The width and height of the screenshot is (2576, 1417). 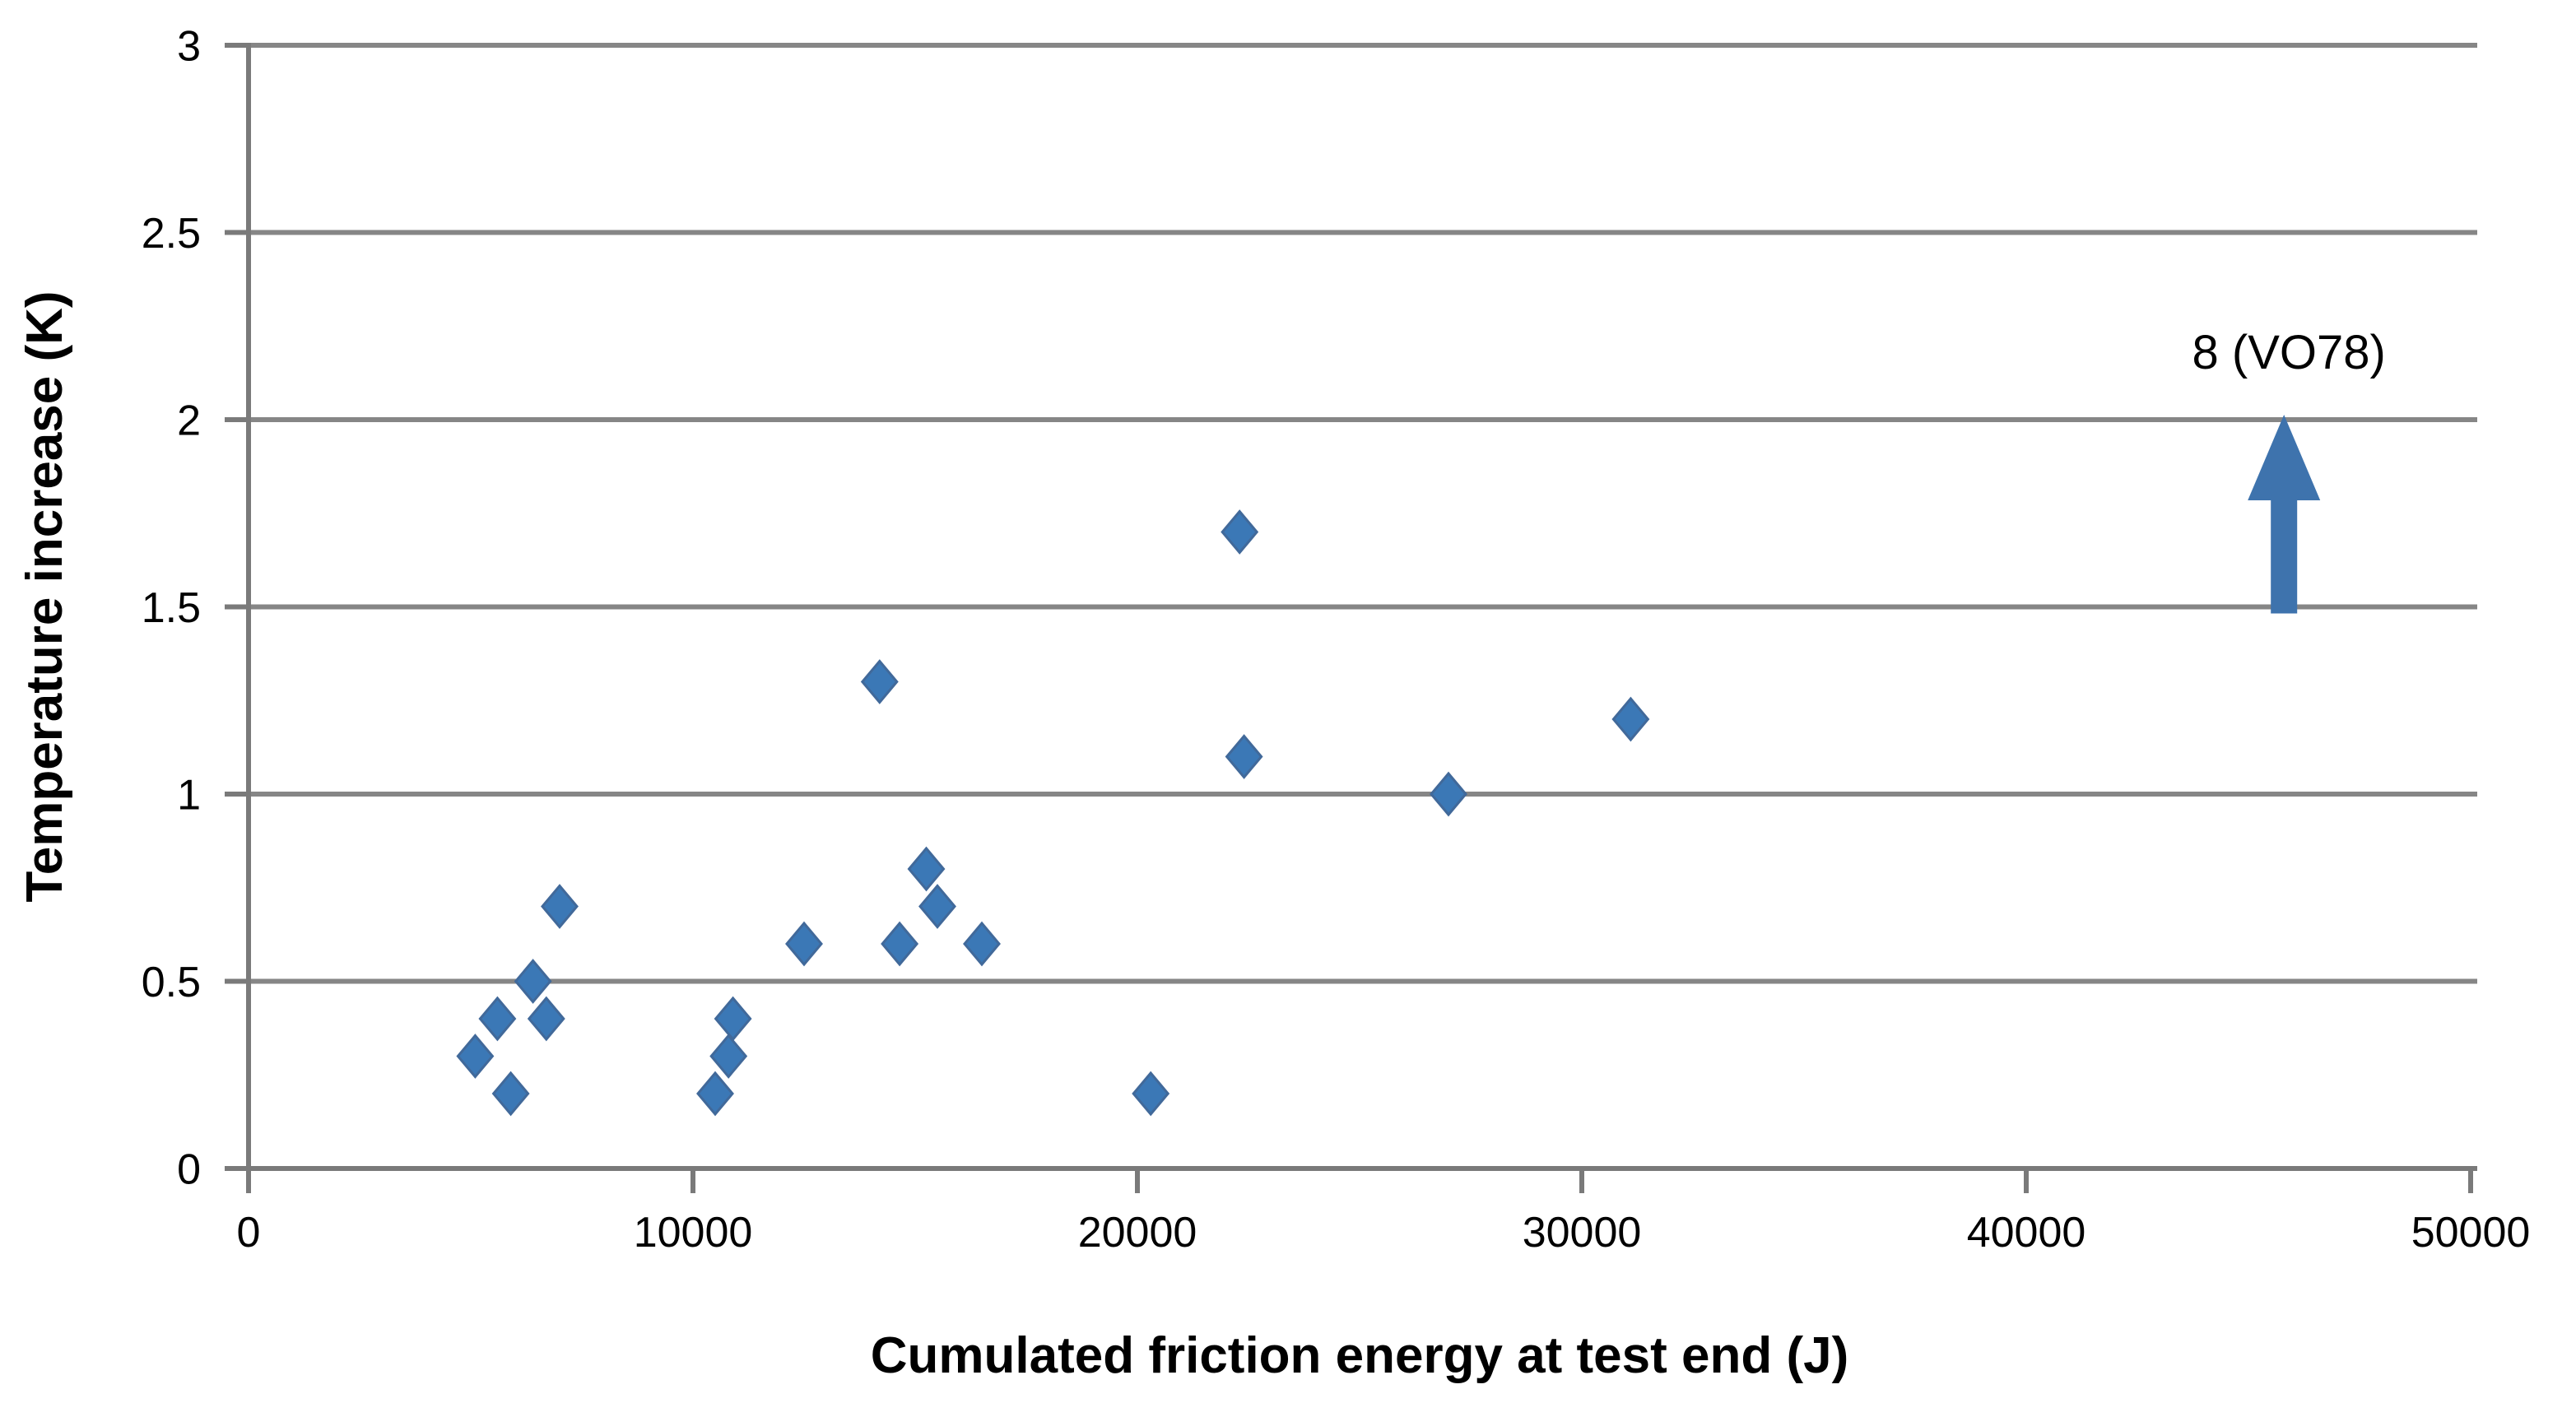 What do you see at coordinates (189, 1170) in the screenshot?
I see `y-tick-label-0: 0` at bounding box center [189, 1170].